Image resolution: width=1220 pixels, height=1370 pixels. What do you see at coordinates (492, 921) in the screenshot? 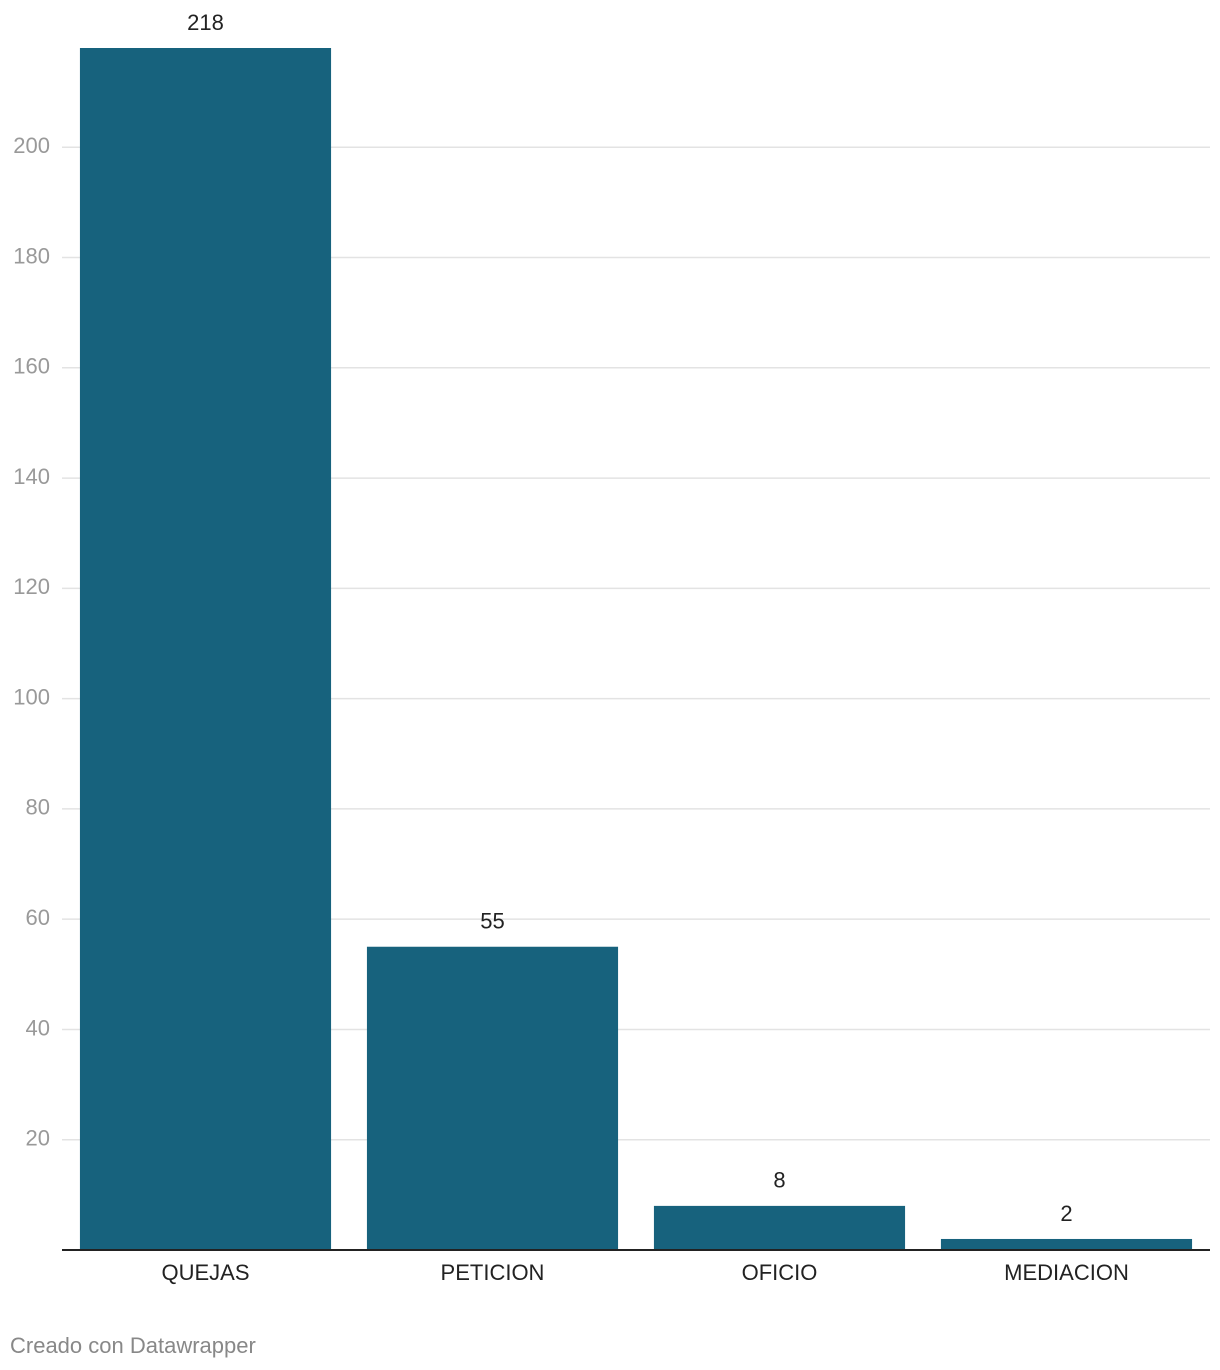
I see `value-label: 55` at bounding box center [492, 921].